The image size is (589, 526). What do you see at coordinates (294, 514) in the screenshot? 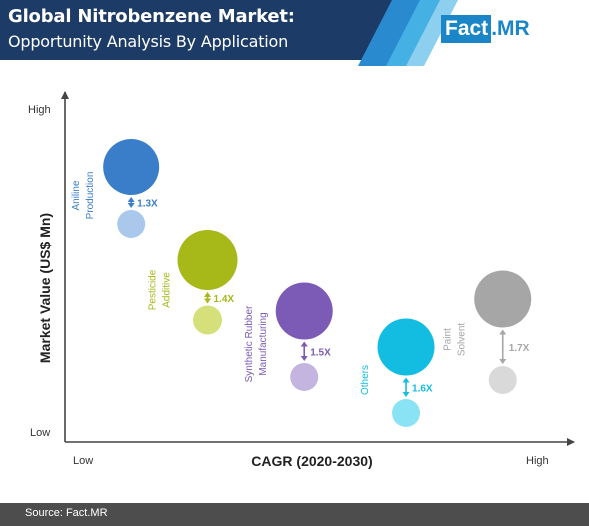
I see `footer-bar: Source: Fact.MR` at bounding box center [294, 514].